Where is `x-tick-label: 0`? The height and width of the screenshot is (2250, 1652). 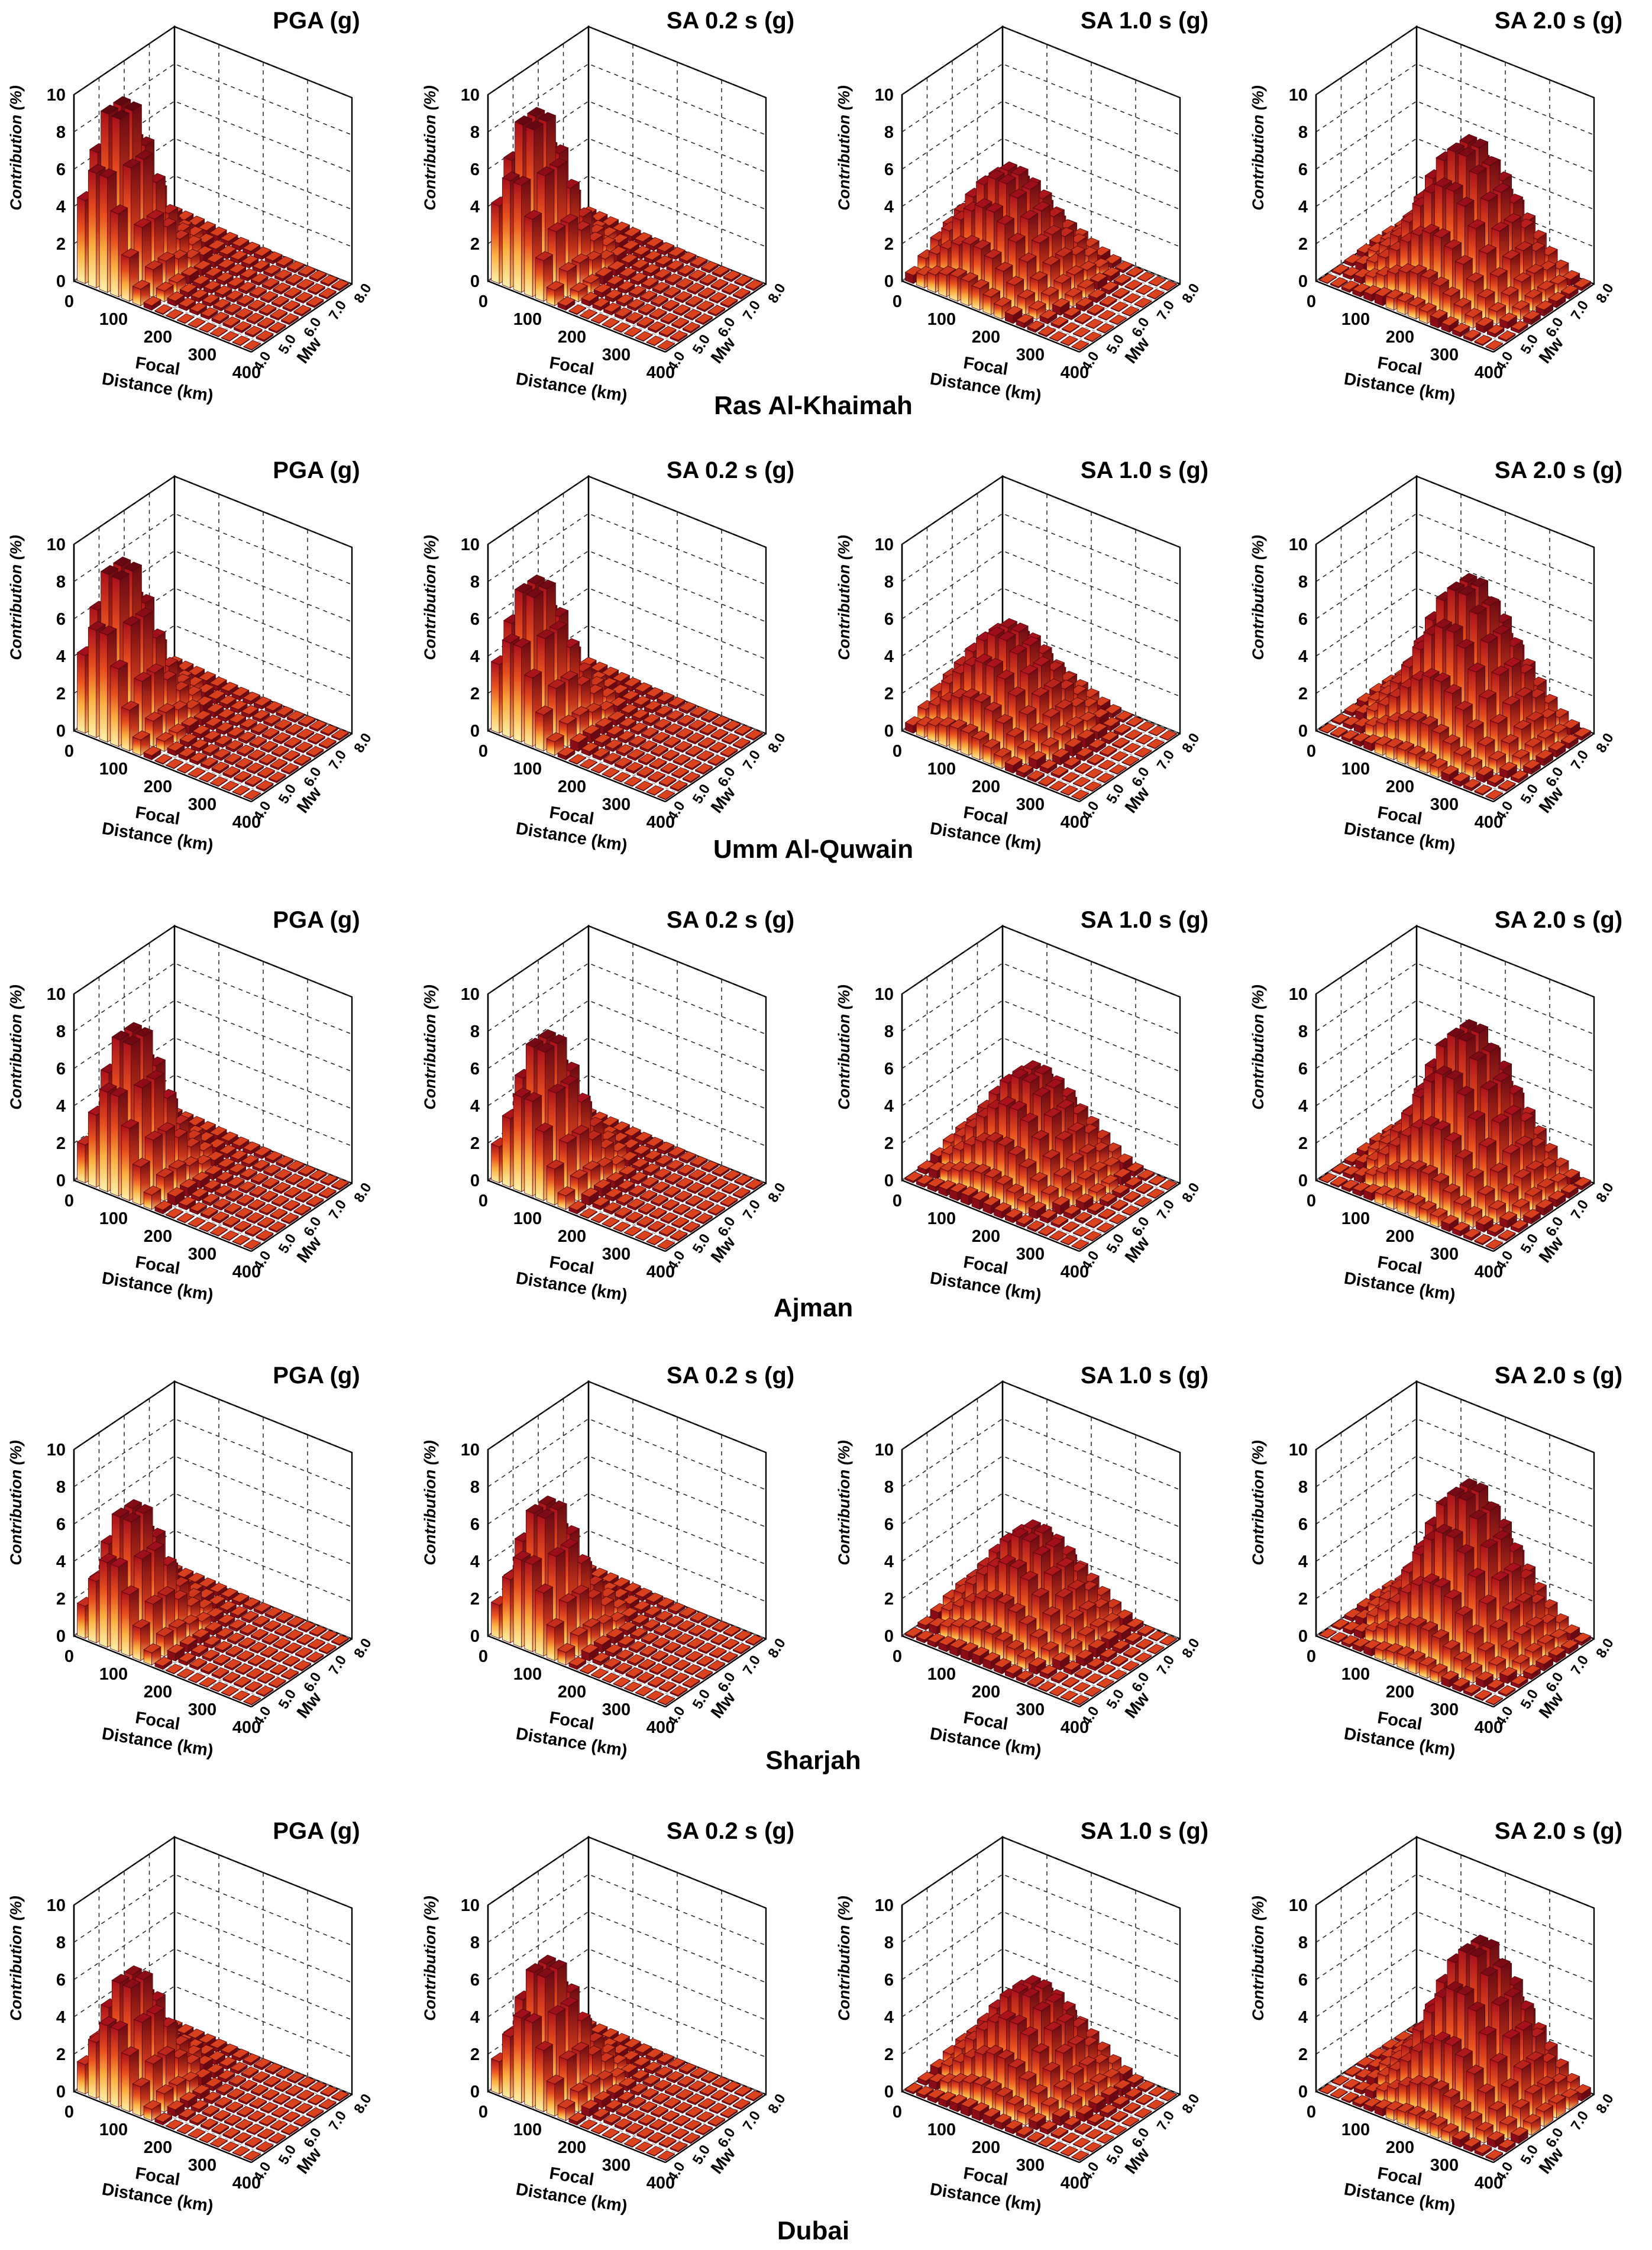
x-tick-label: 0 is located at coordinates (483, 751).